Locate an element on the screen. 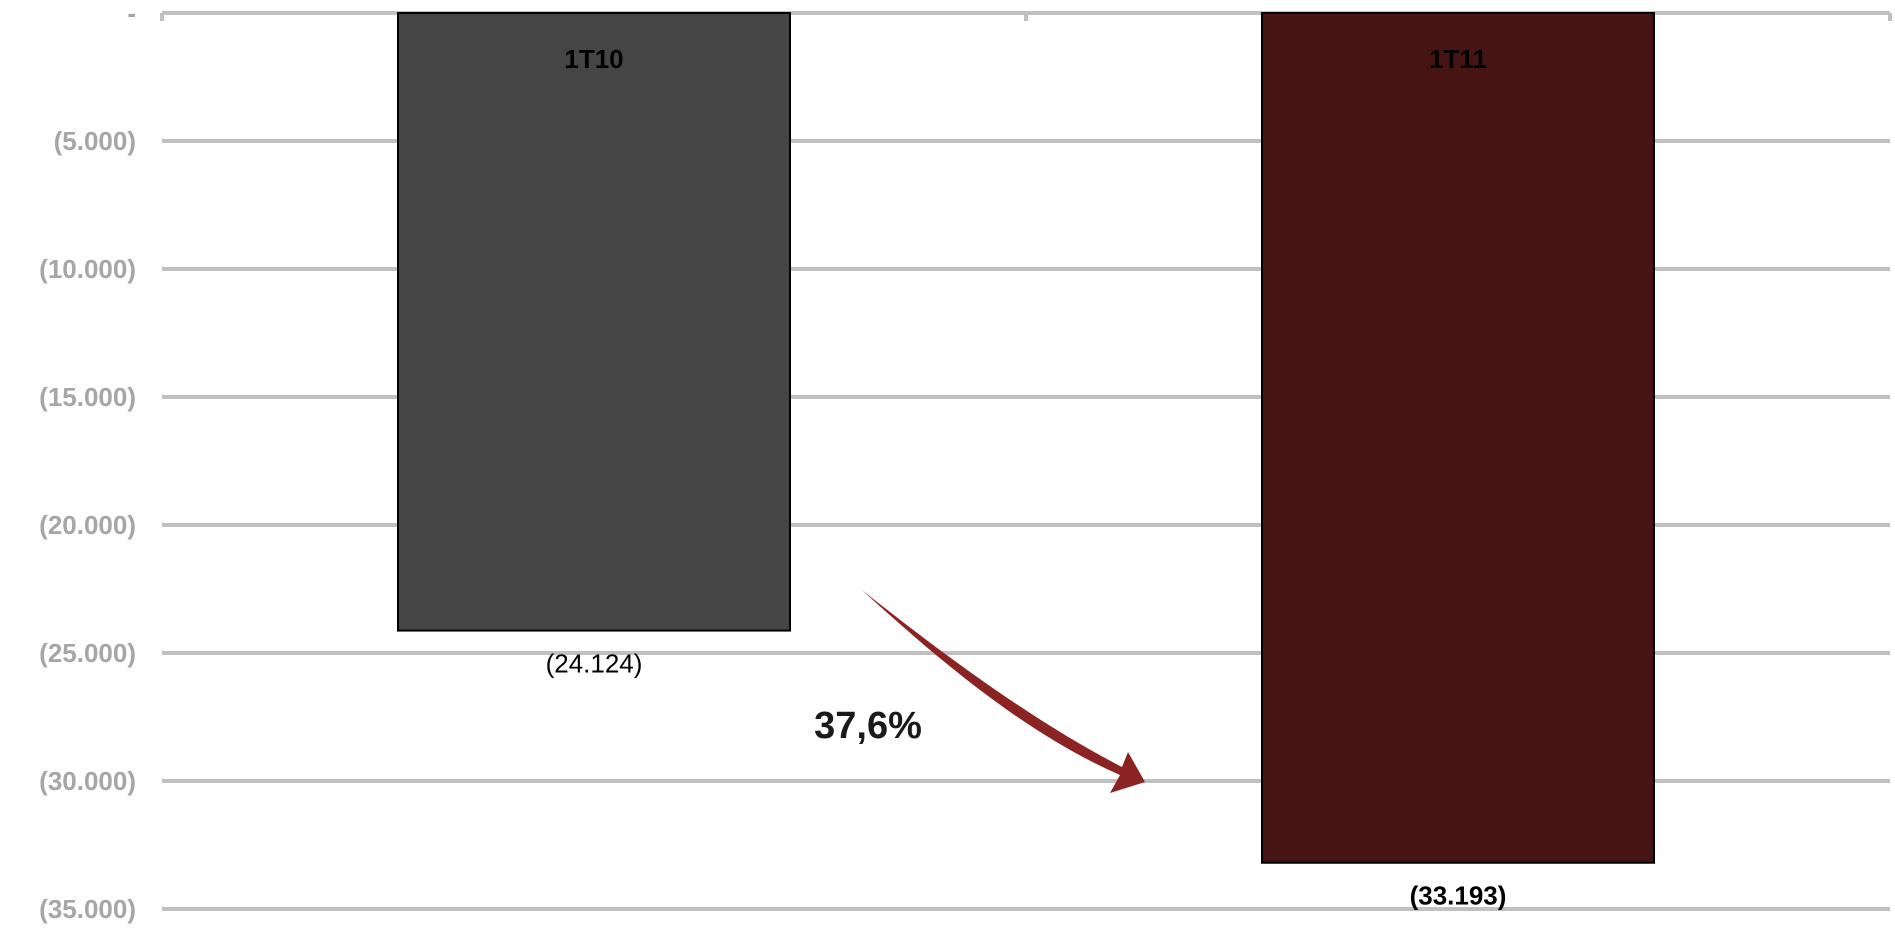  bar-1T10 is located at coordinates (594, 322).